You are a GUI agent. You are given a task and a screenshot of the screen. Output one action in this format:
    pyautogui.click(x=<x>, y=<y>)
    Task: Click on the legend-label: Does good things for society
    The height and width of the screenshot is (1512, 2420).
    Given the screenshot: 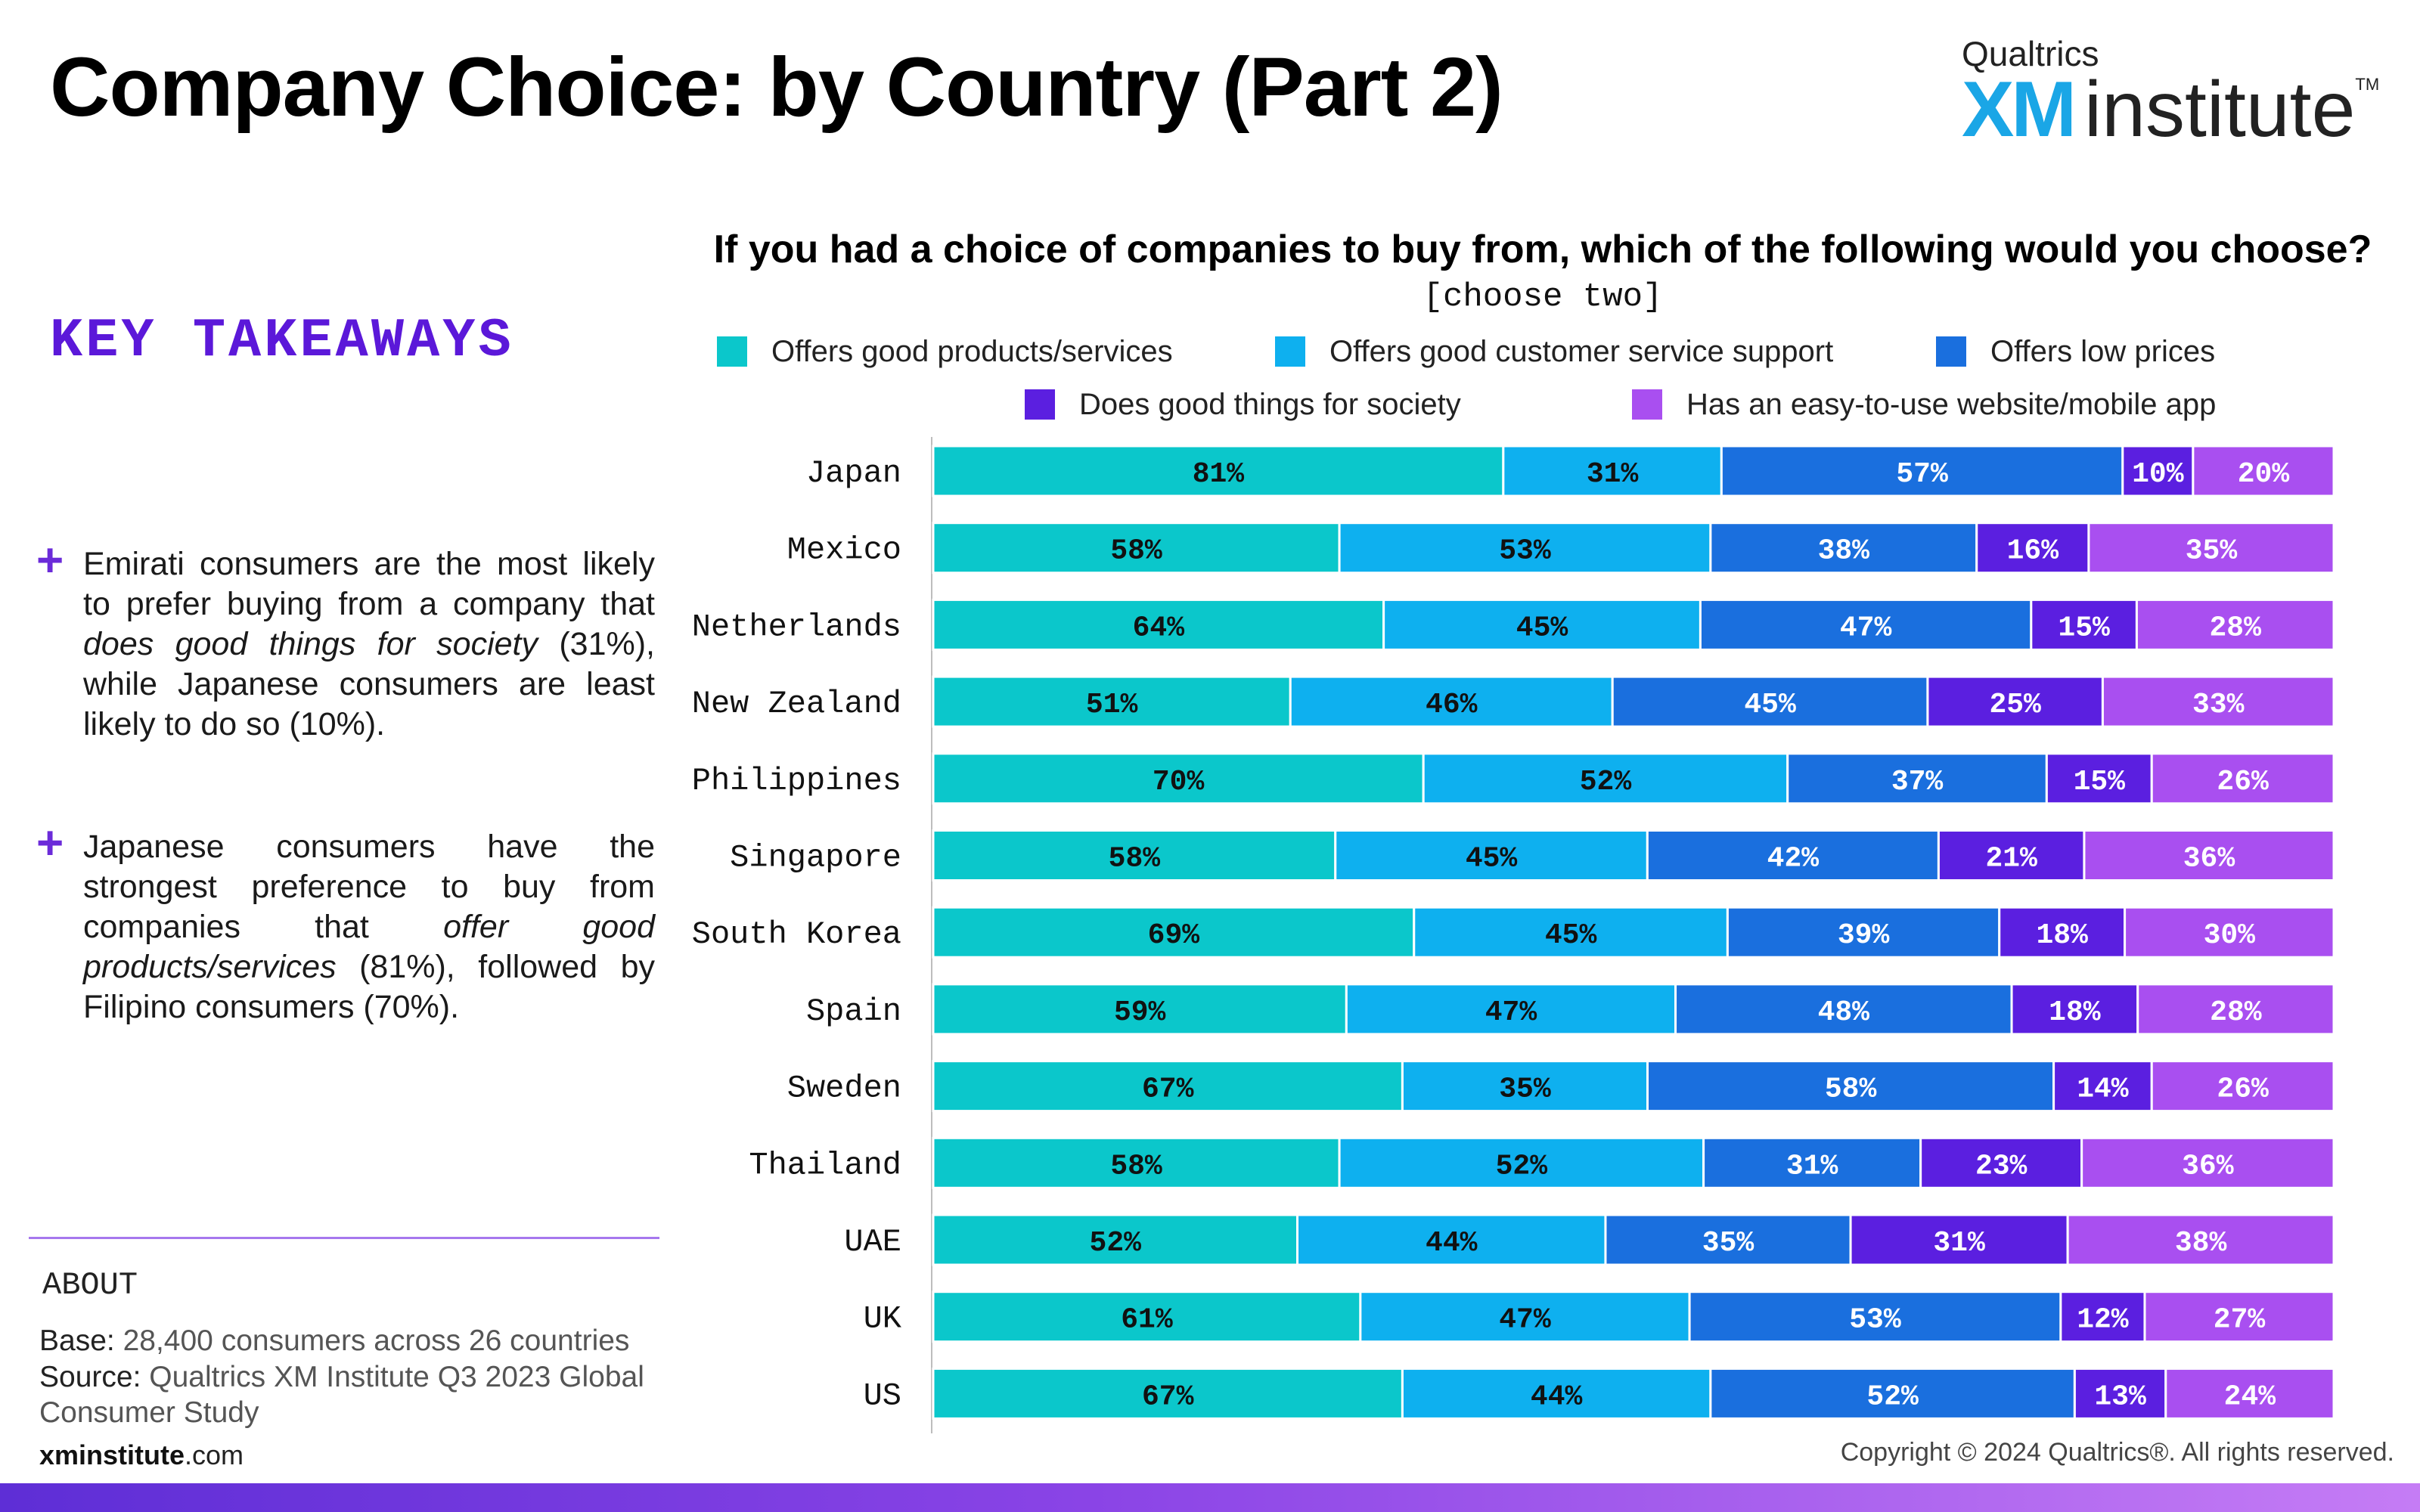 What is the action you would take?
    pyautogui.click(x=1270, y=404)
    